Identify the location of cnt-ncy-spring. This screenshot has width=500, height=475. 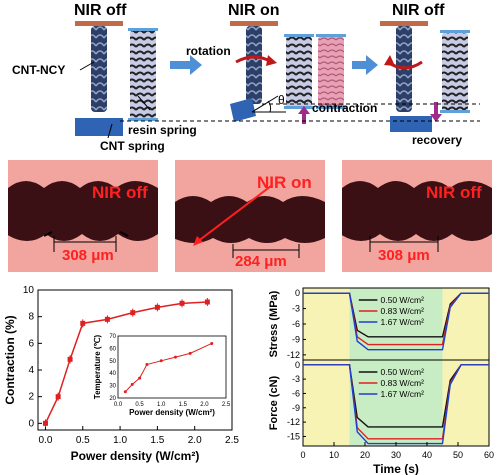
(99, 69).